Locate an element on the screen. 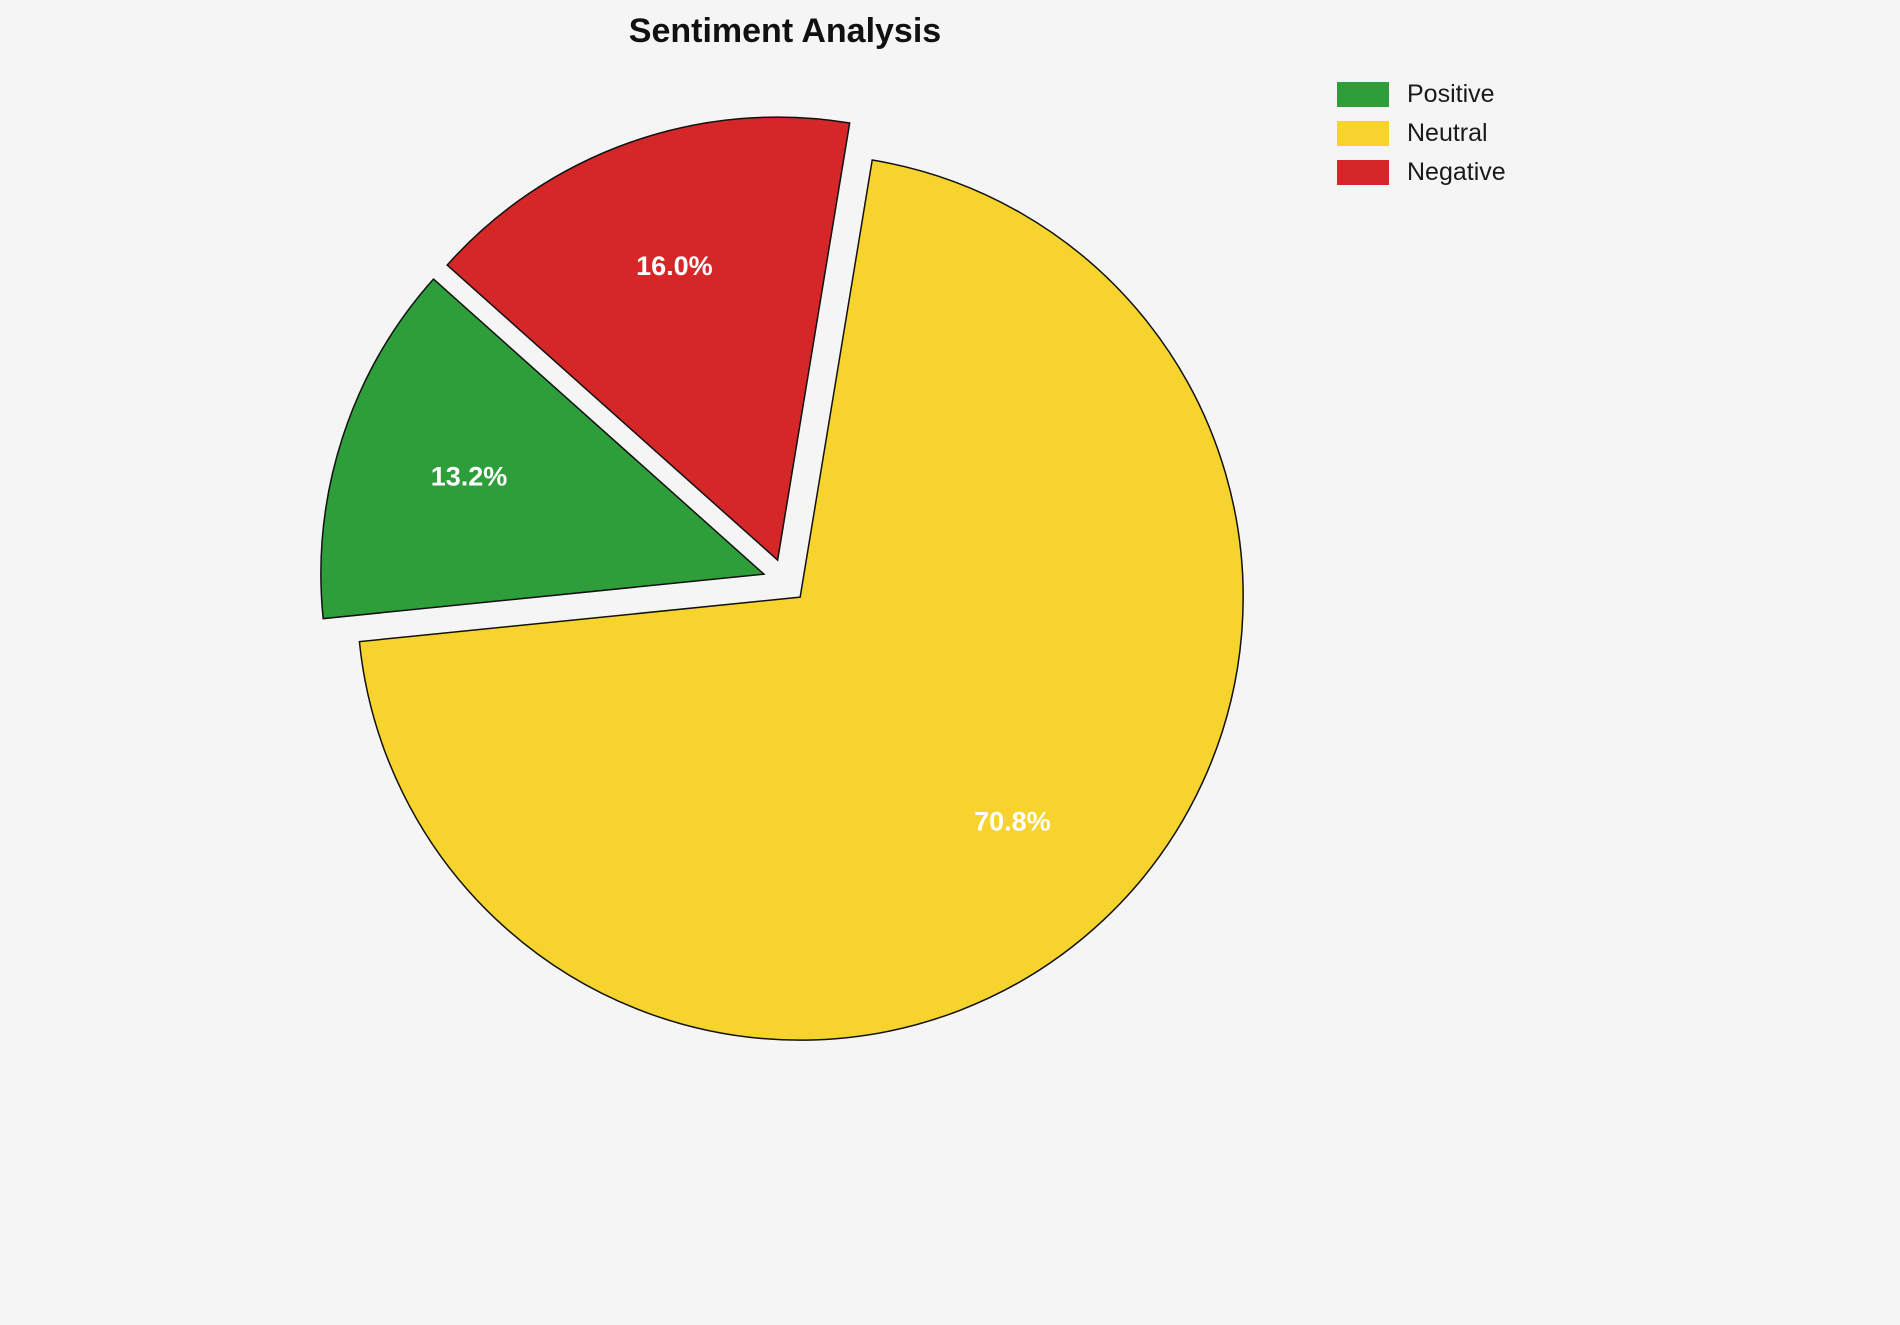 The height and width of the screenshot is (1325, 1900). legend-item-negative: Negative is located at coordinates (1421, 172).